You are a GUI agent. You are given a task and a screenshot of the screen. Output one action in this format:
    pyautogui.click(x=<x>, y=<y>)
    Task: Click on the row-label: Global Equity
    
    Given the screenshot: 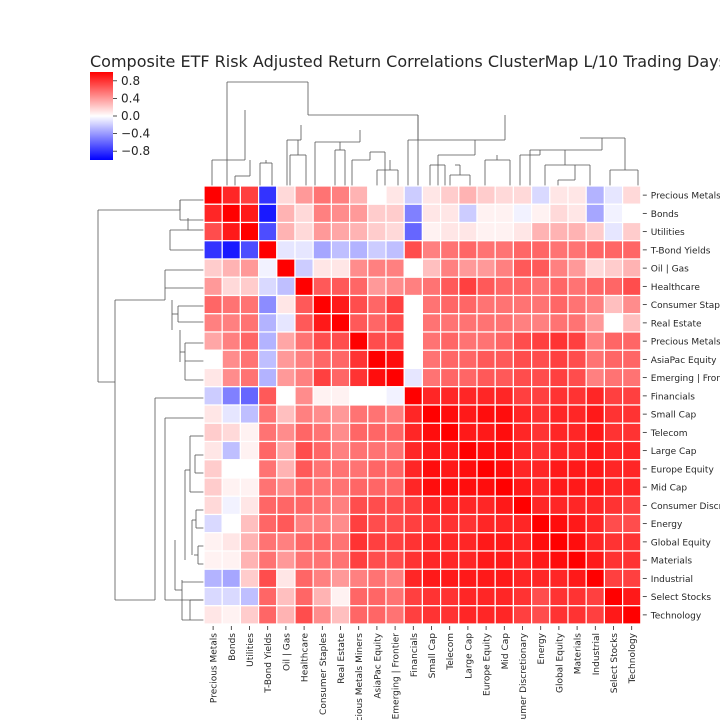 What is the action you would take?
    pyautogui.click(x=681, y=543)
    